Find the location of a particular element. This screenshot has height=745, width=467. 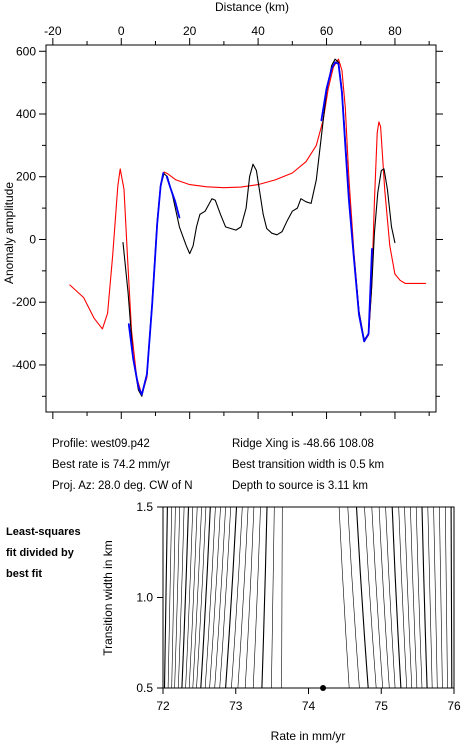

bottom-y-tick-label: 1.5 is located at coordinates (144, 507).